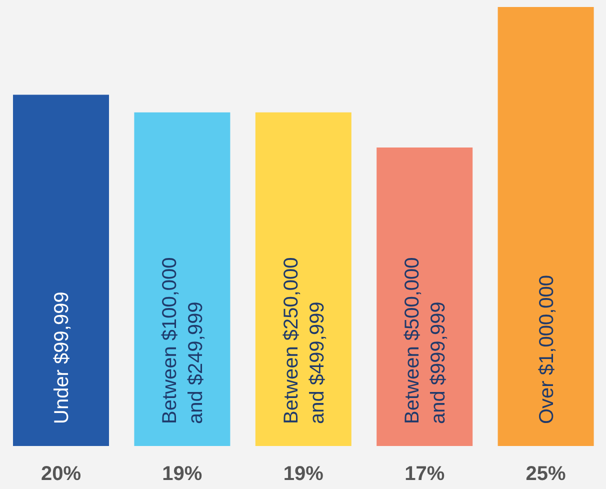 The height and width of the screenshot is (489, 606). I want to click on x-tick-label: Over $1,000,000, so click(547, 349).